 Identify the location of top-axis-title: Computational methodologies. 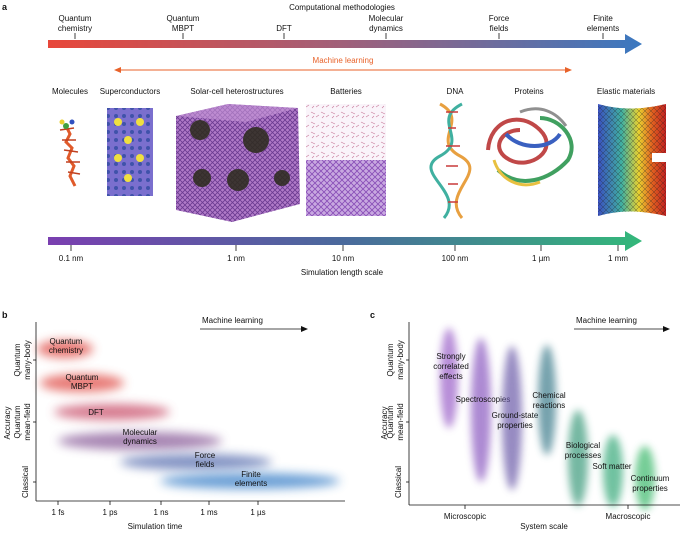
(342, 7).